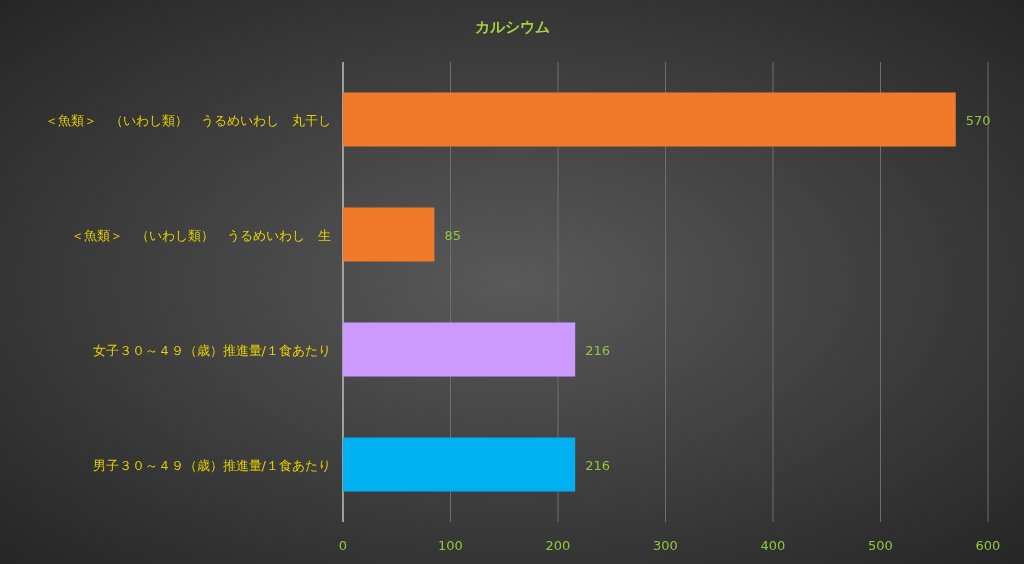  I want to click on x-tick-label: 0, so click(343, 545).